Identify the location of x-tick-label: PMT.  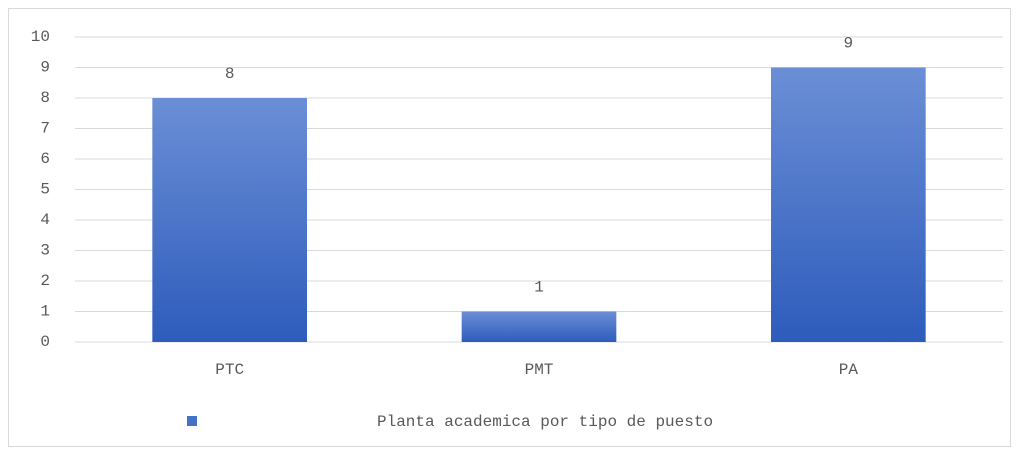
(539, 370).